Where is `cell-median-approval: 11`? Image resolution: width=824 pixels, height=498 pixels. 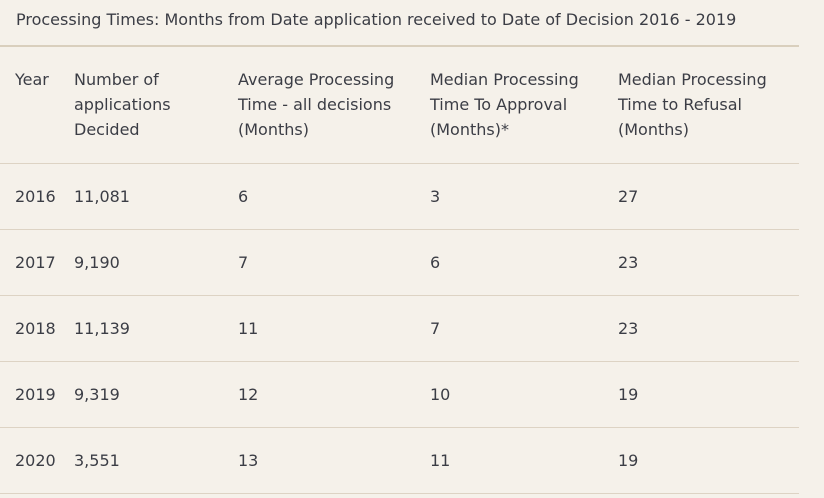
cell-median-approval: 11 is located at coordinates (524, 460).